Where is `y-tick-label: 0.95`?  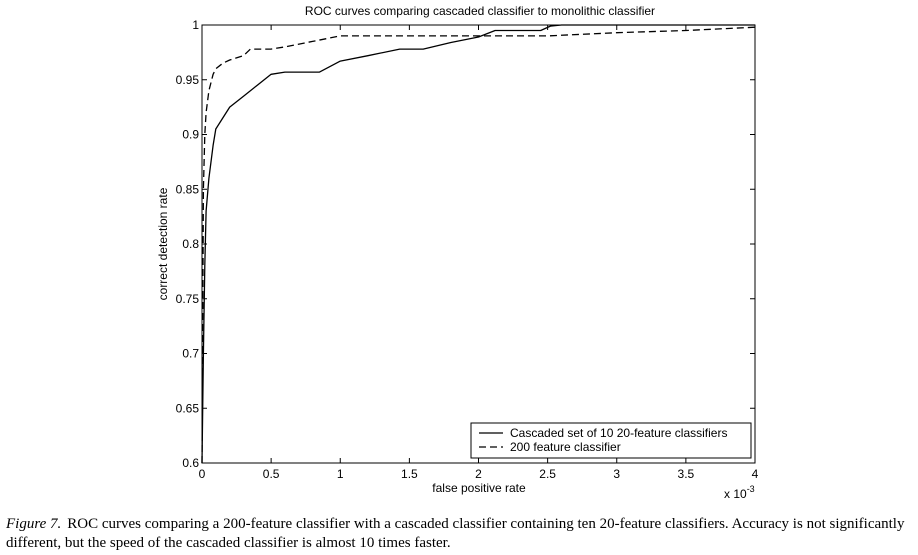 y-tick-label: 0.95 is located at coordinates (188, 80).